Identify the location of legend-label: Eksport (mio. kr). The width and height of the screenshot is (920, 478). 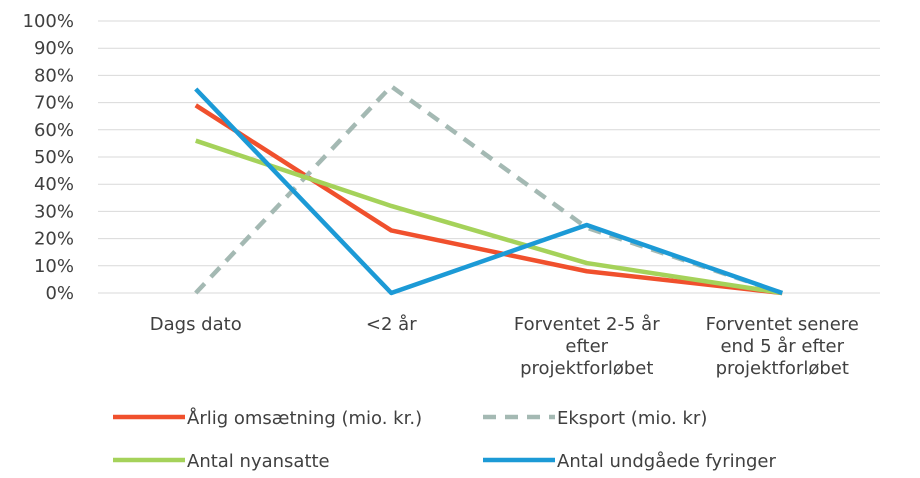
(632, 418).